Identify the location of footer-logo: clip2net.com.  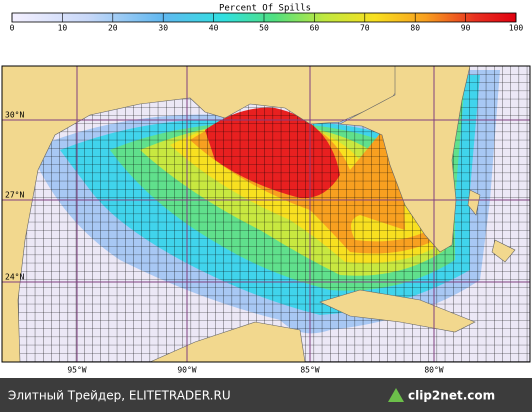
(451, 396).